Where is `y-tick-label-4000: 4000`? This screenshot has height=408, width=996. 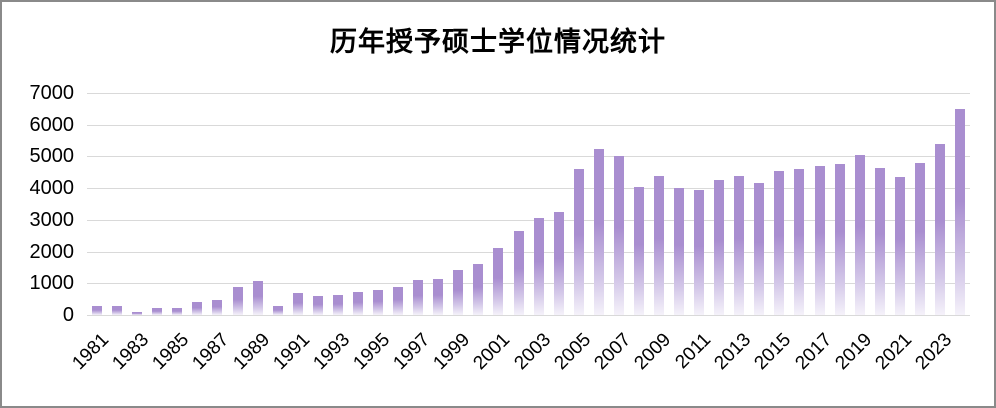
y-tick-label-4000: 4000 is located at coordinates (52, 188).